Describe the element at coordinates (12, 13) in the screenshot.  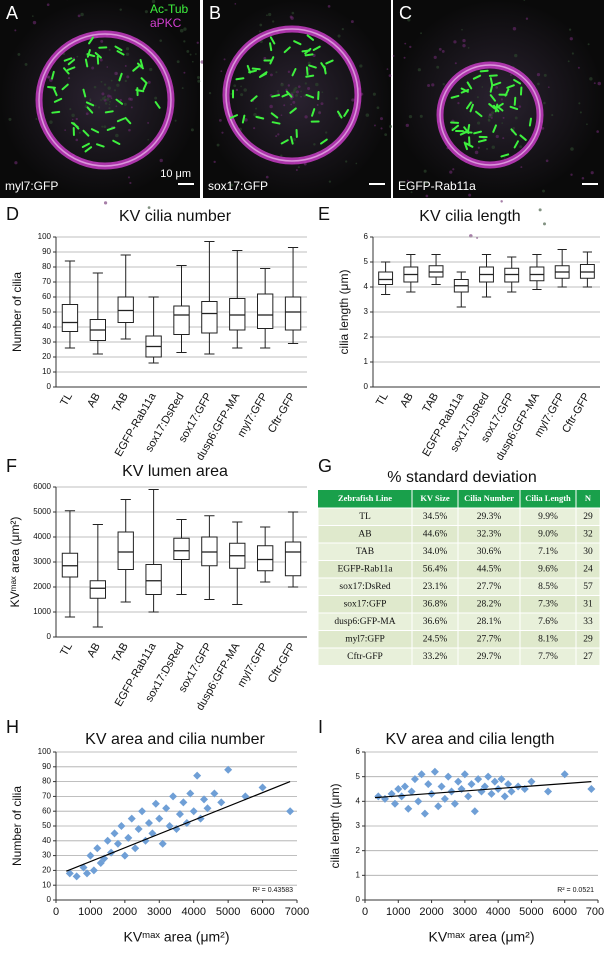
I see `panel-letter: A` at that location.